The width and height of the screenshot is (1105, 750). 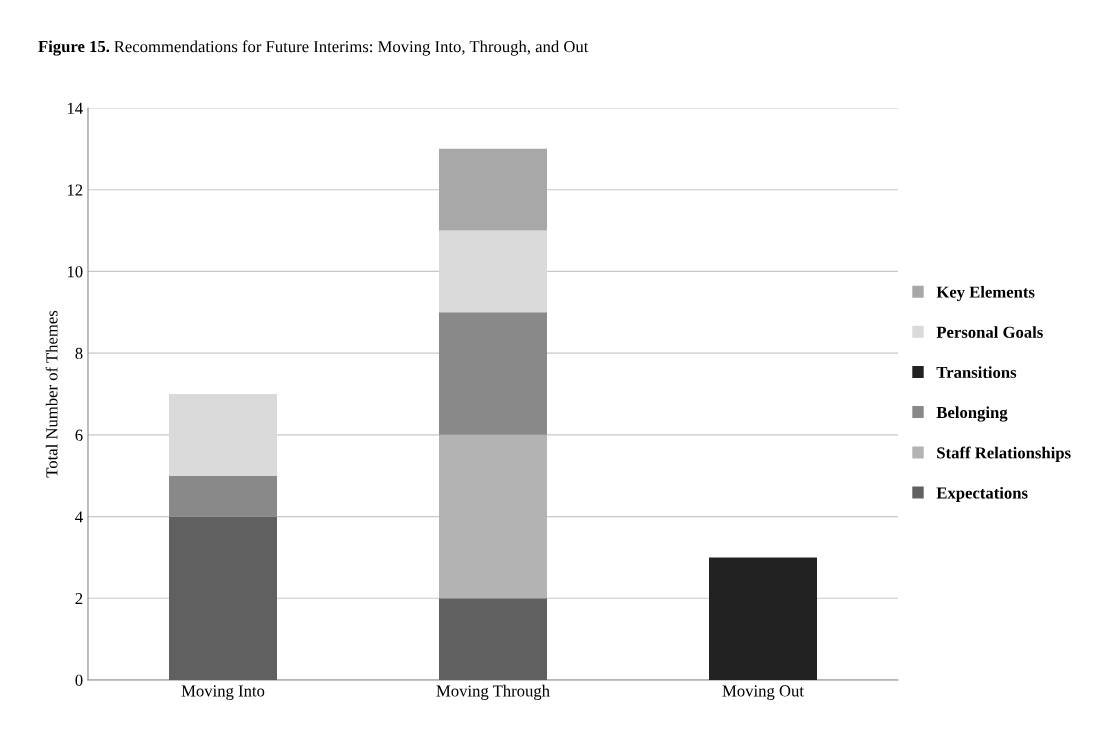 I want to click on legend-label: Personal Goals, so click(x=989, y=332).